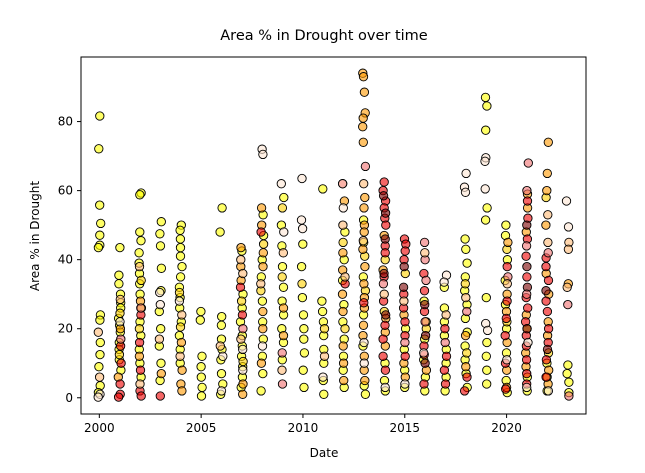 The height and width of the screenshot is (473, 645). I want to click on y-tick-label: 60, so click(65, 191).